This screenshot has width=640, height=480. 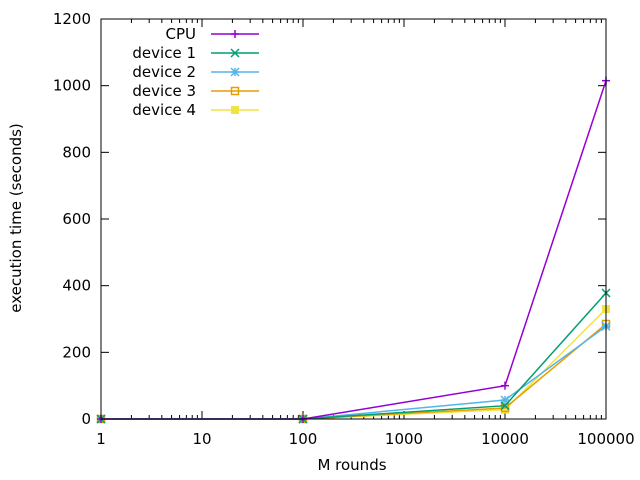 I want to click on y-tick-label: 200, so click(x=76, y=352).